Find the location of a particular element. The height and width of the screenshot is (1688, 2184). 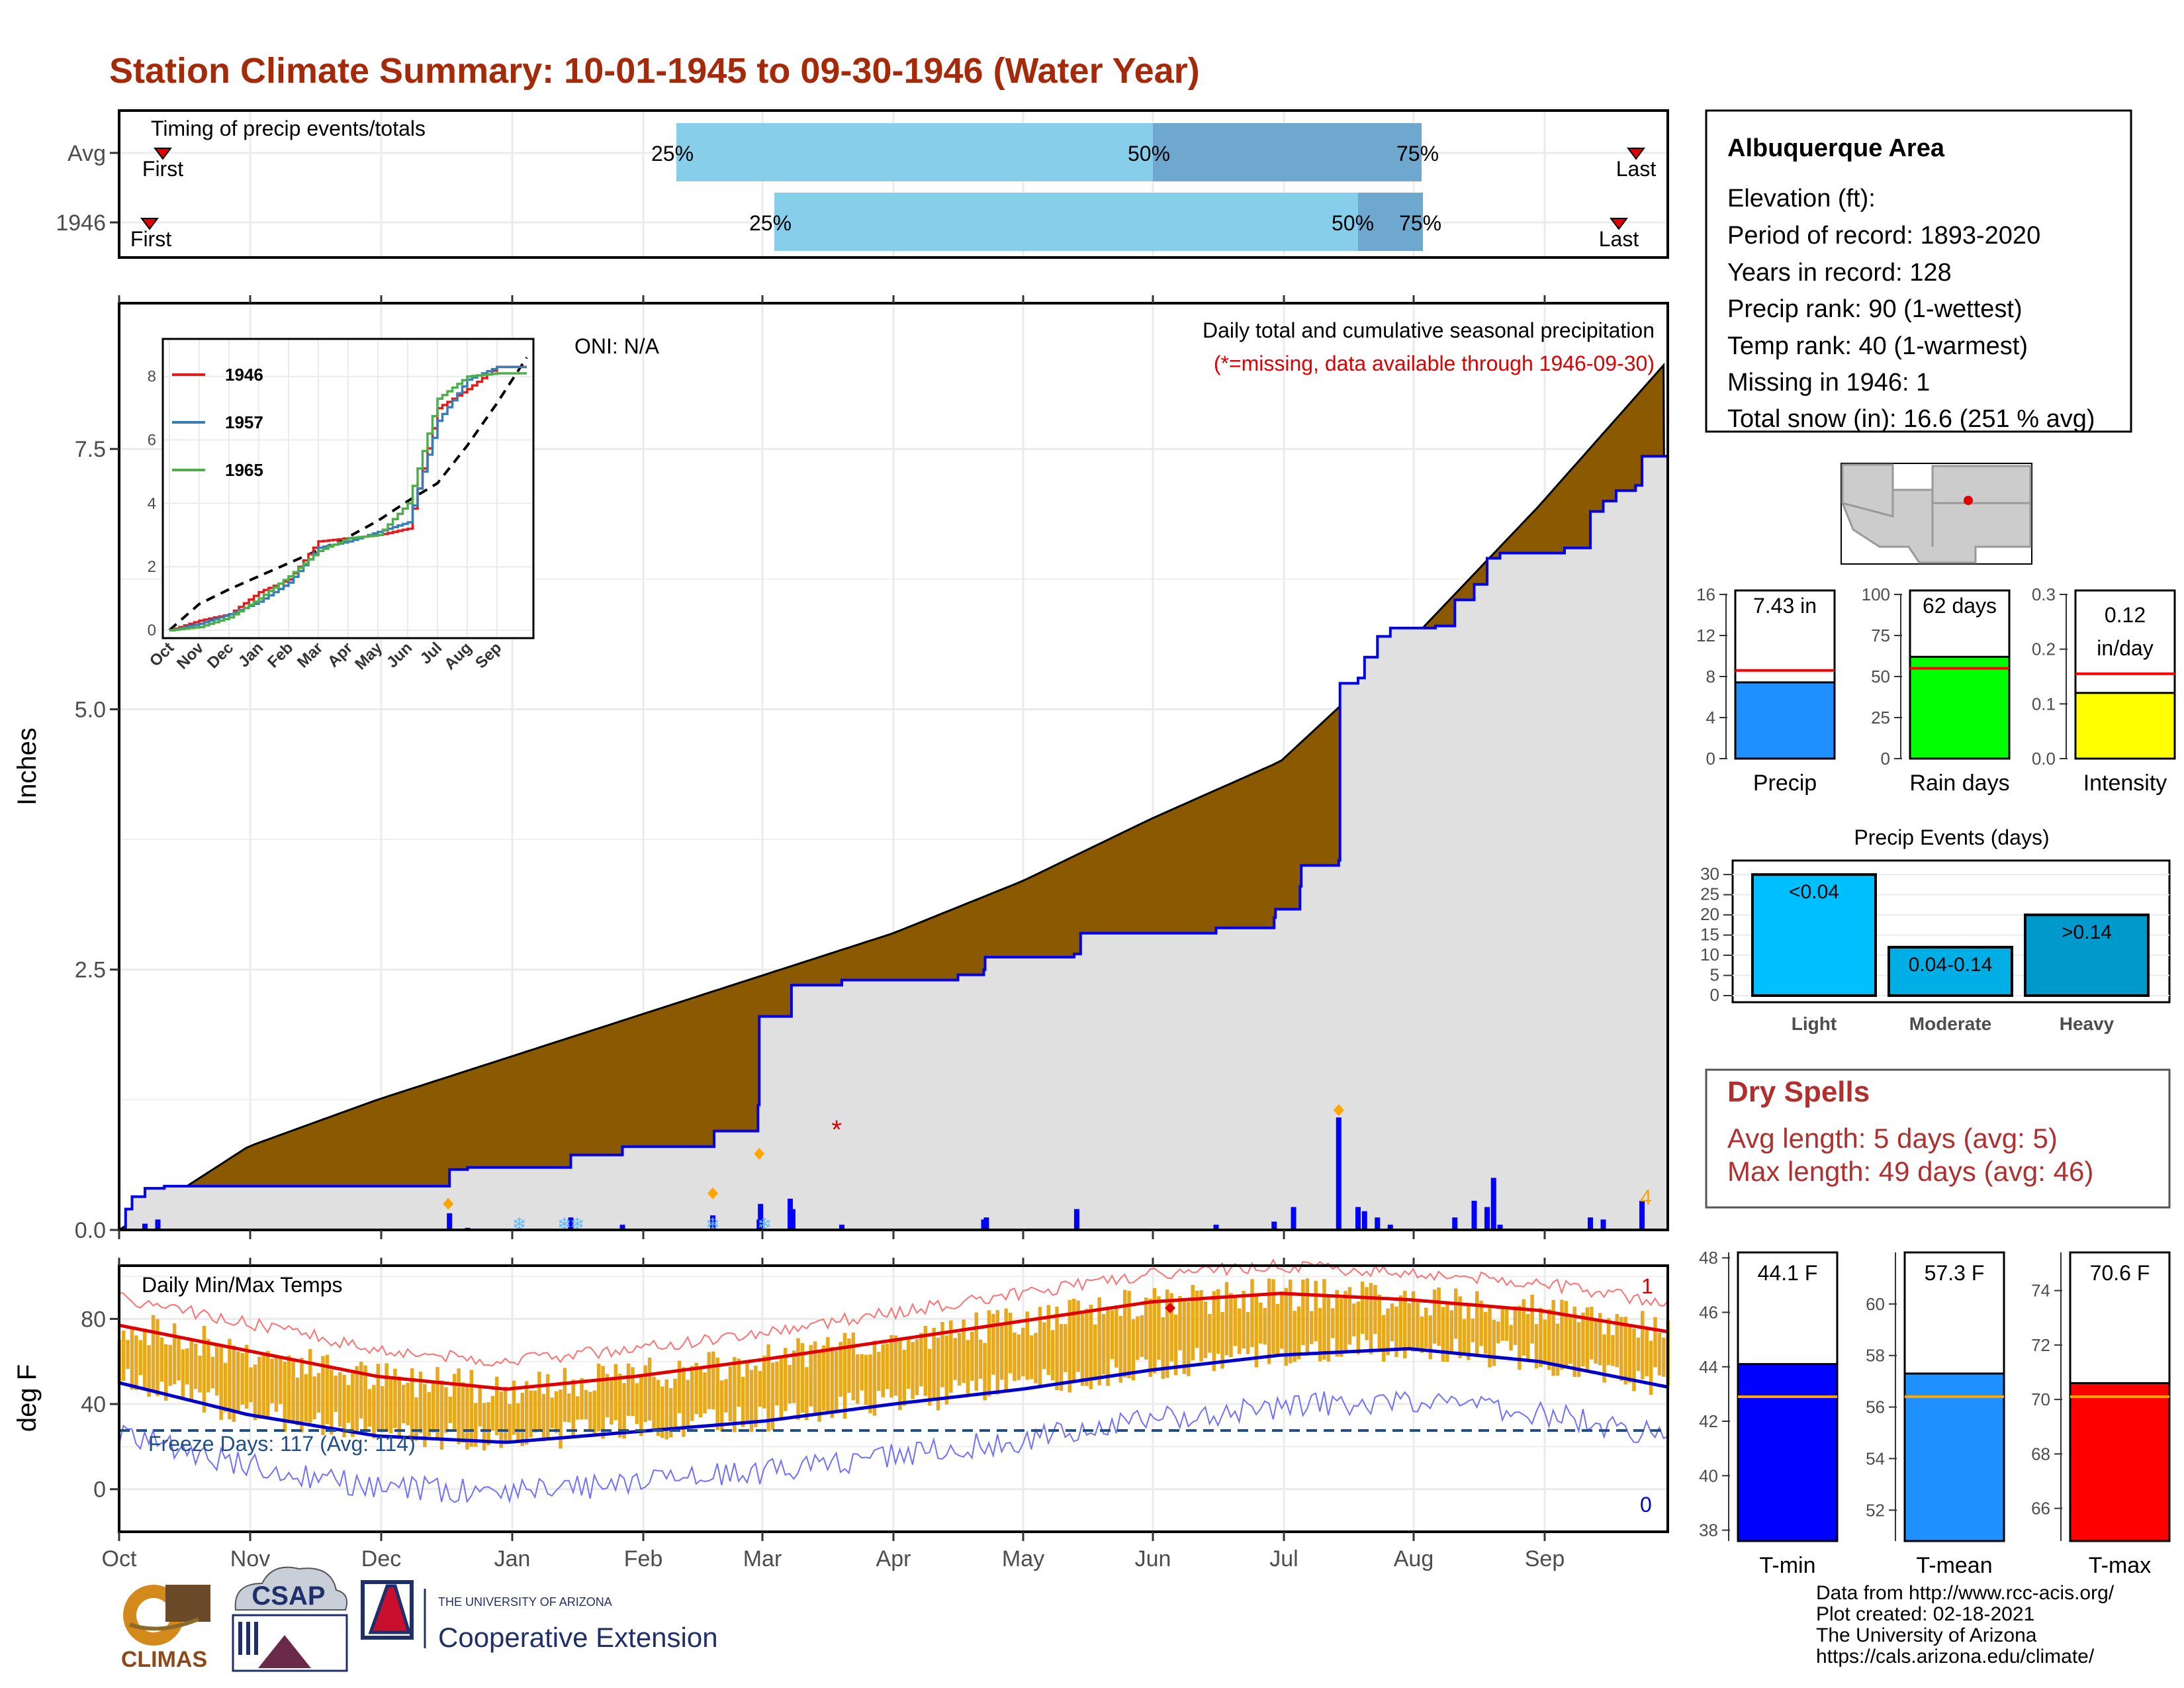

daily-precip-bars: ❄ ❄❄ ❄❄ is located at coordinates (893, 1168).